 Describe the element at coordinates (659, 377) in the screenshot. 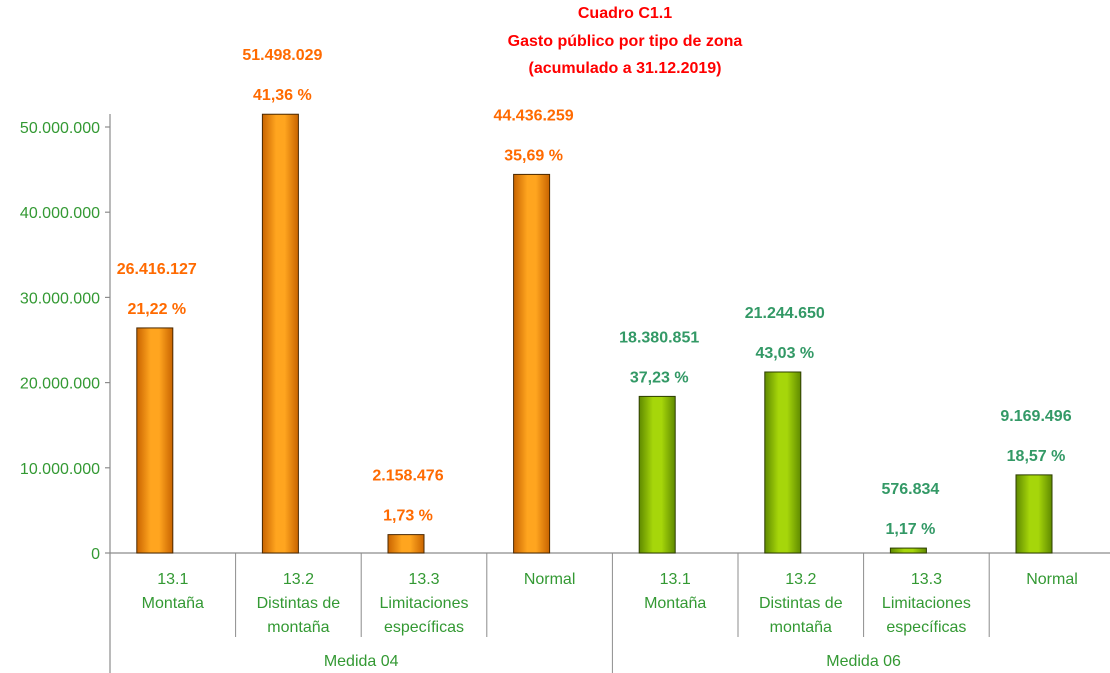

I see `percent-label: 37,23 %` at that location.